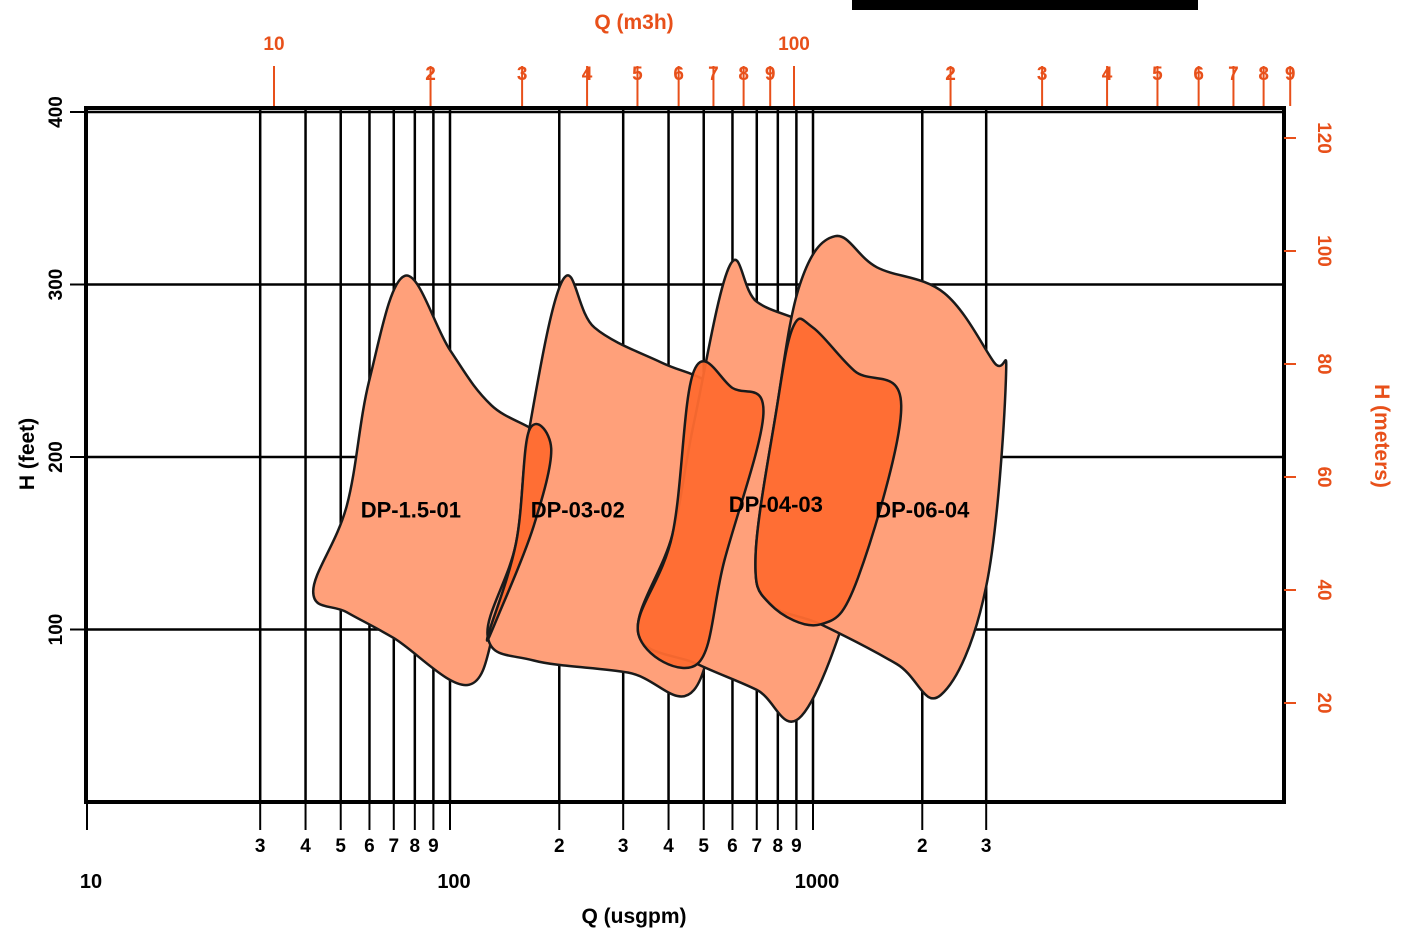 The height and width of the screenshot is (930, 1401). Describe the element at coordinates (56, 457) in the screenshot. I see `y-tick-label-1: 200` at that location.